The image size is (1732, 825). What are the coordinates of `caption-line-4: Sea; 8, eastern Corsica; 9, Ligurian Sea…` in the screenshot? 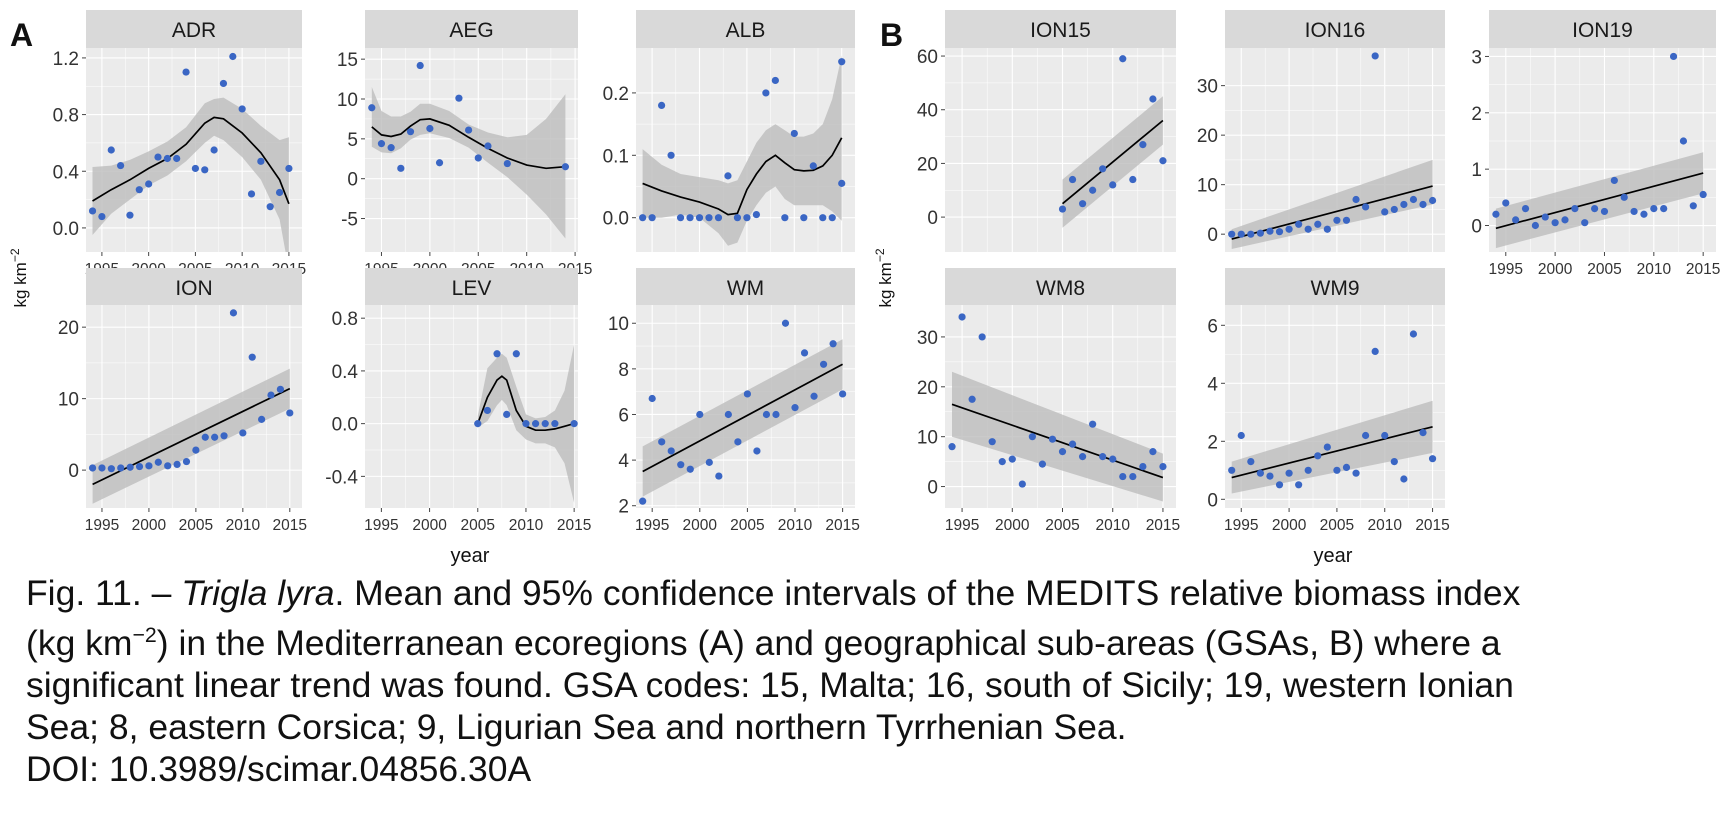 It's located at (576, 726).